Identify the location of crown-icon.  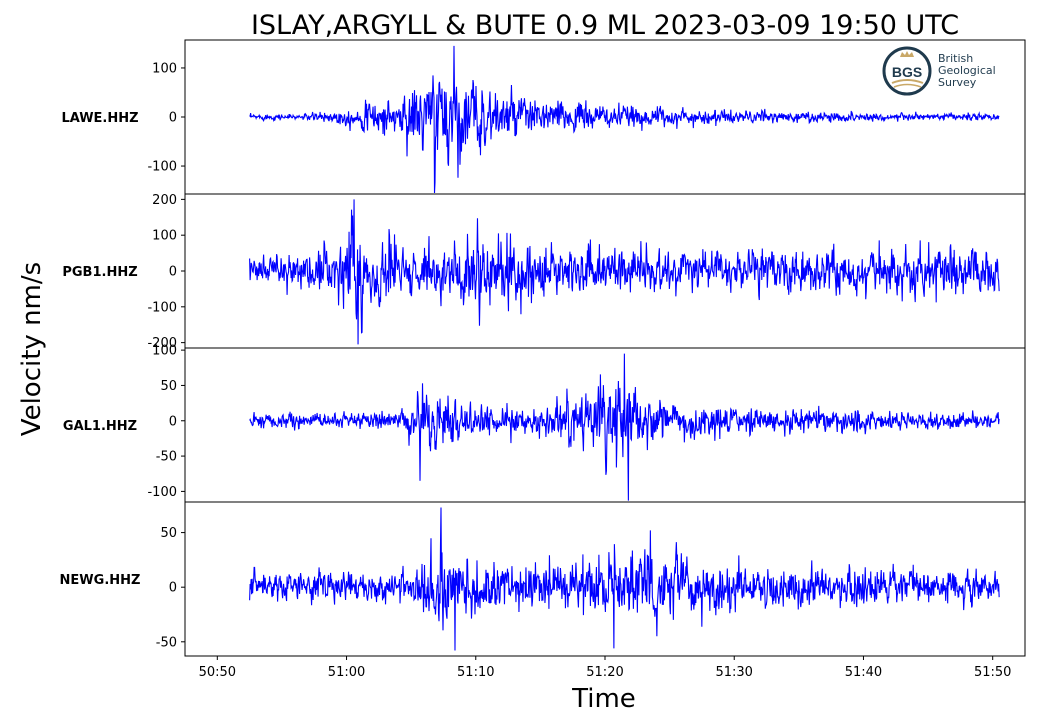
(907, 54).